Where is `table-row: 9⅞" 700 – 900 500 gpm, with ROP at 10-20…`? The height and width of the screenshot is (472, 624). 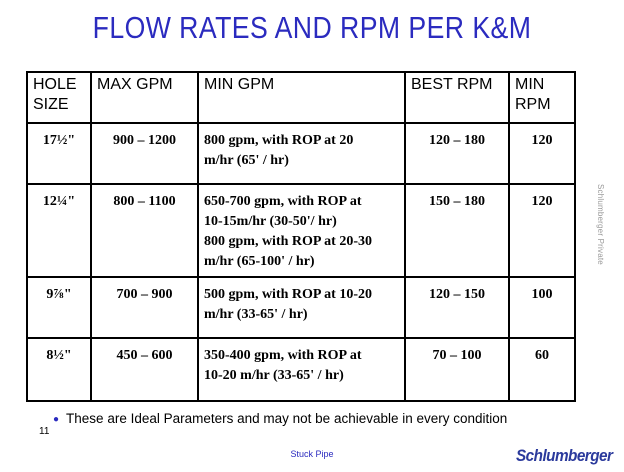
table-row: 9⅞" 700 – 900 500 gpm, with ROP at 10-20… is located at coordinates (301, 307).